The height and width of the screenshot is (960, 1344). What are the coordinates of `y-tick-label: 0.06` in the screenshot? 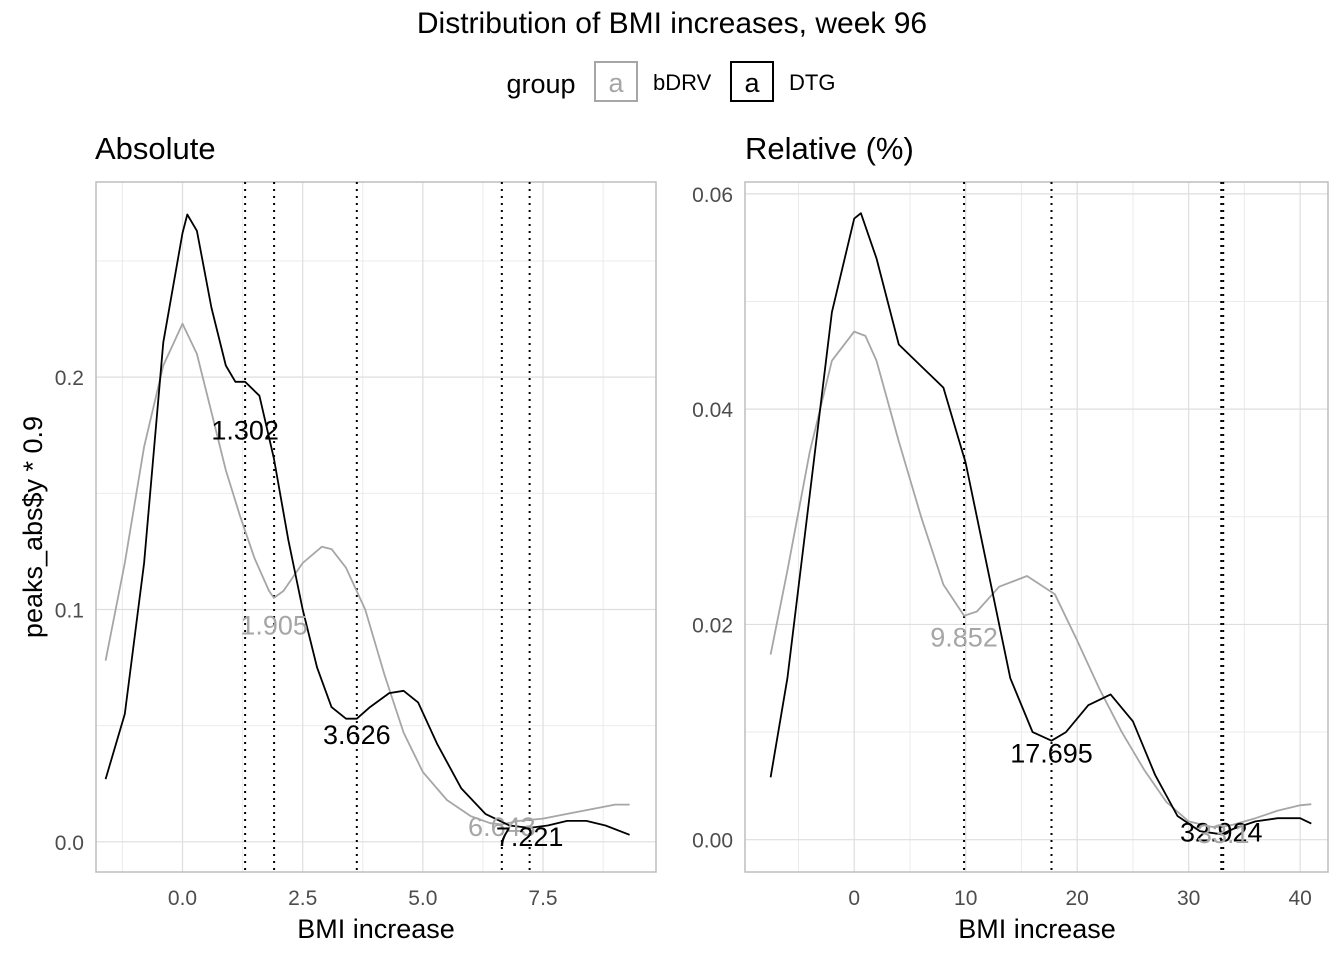 It's located at (712, 195).